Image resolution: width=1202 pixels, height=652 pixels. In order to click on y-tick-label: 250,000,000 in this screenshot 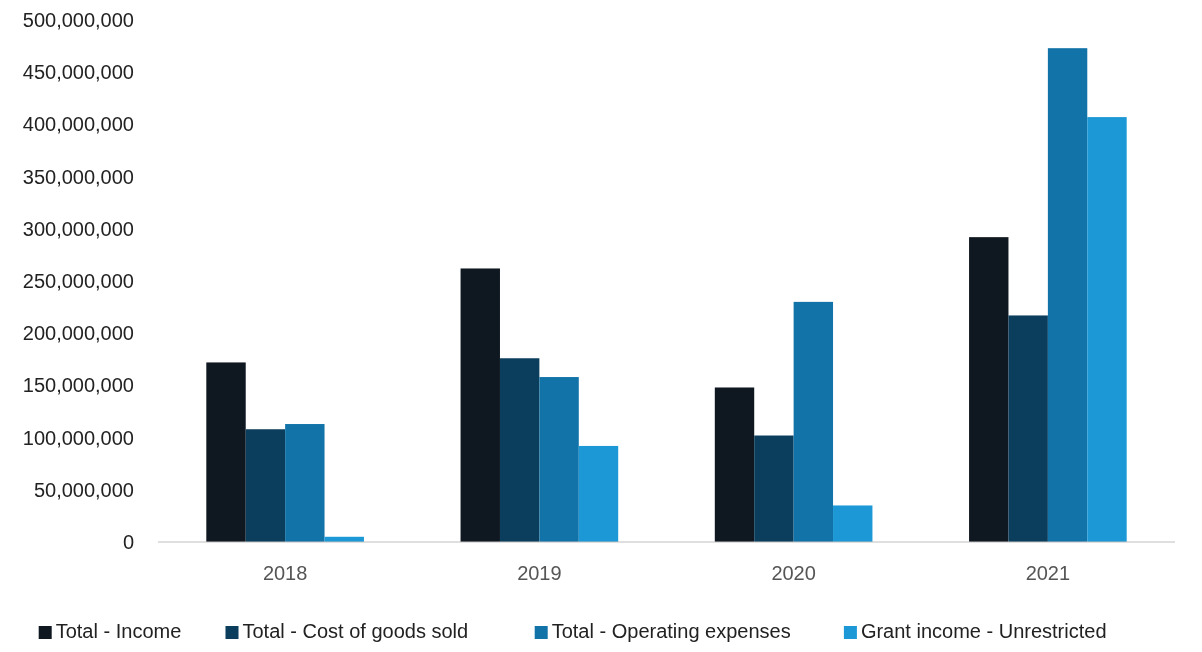, I will do `click(78, 281)`.